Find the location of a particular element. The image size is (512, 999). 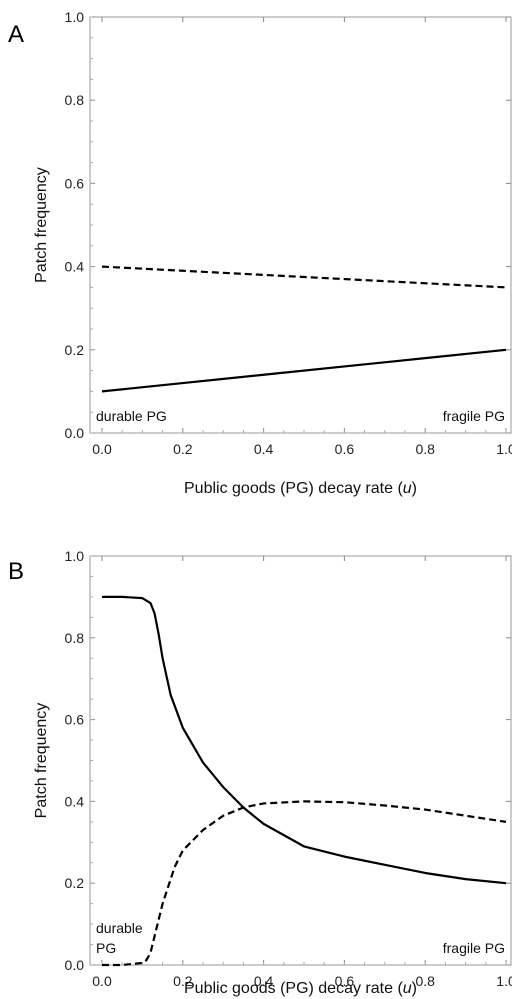

solid-series-line is located at coordinates (304, 370).